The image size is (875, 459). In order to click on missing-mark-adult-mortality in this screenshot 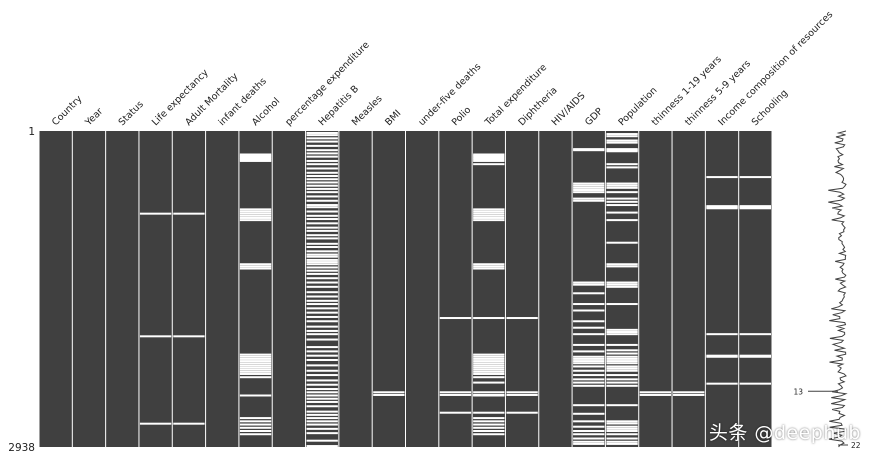, I will do `click(189, 336)`.